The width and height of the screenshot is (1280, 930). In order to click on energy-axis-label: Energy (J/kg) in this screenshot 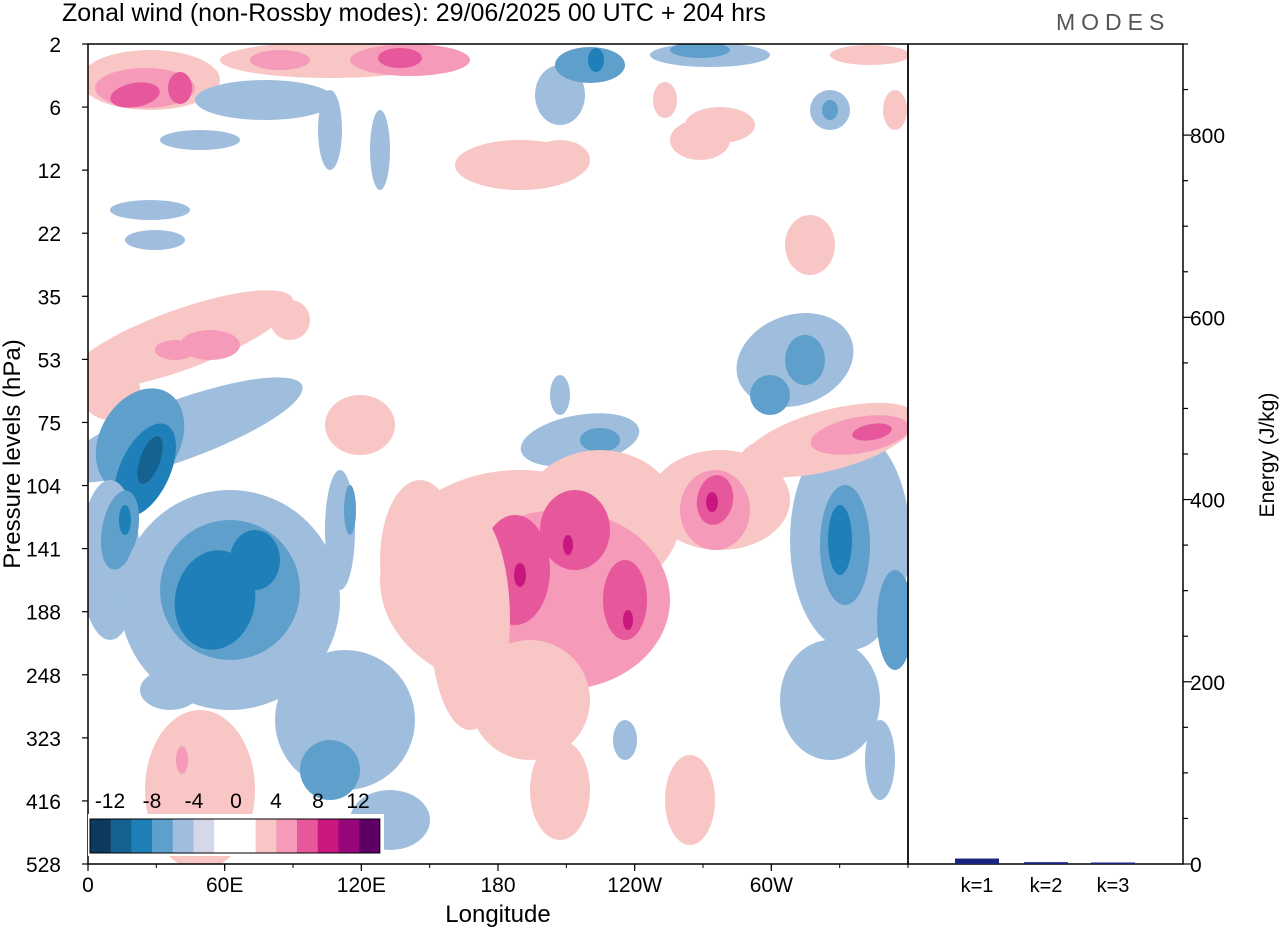, I will do `click(1267, 455)`.